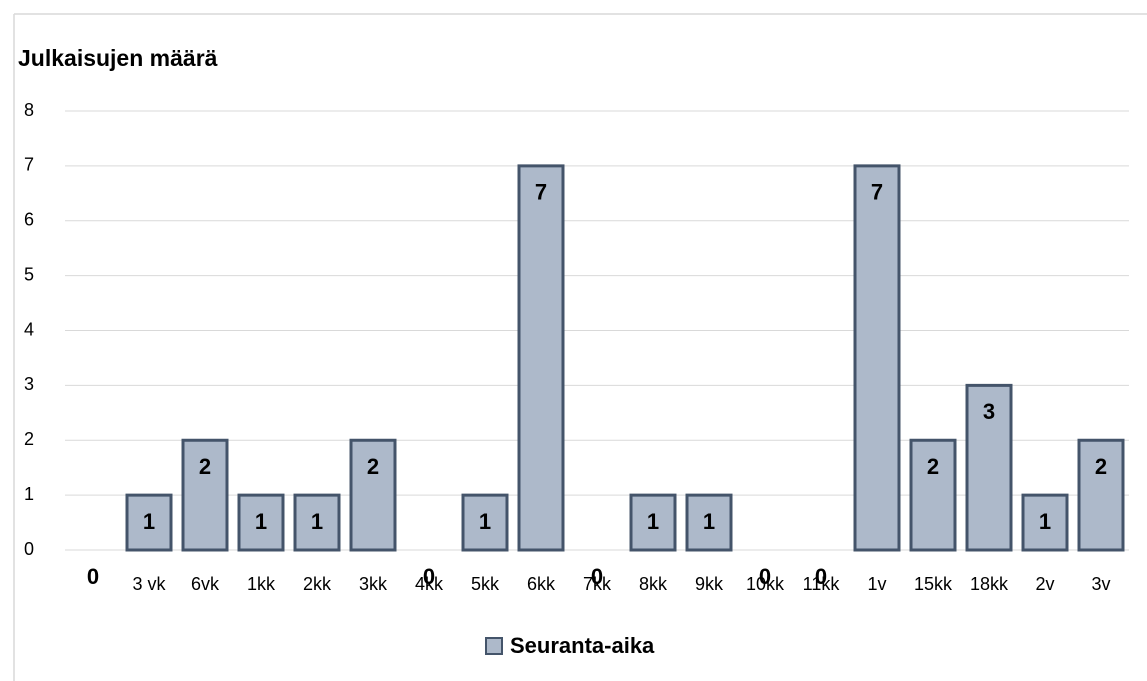 Image resolution: width=1147 pixels, height=681 pixels. What do you see at coordinates (29, 110) in the screenshot?
I see `y-tick-label: 8` at bounding box center [29, 110].